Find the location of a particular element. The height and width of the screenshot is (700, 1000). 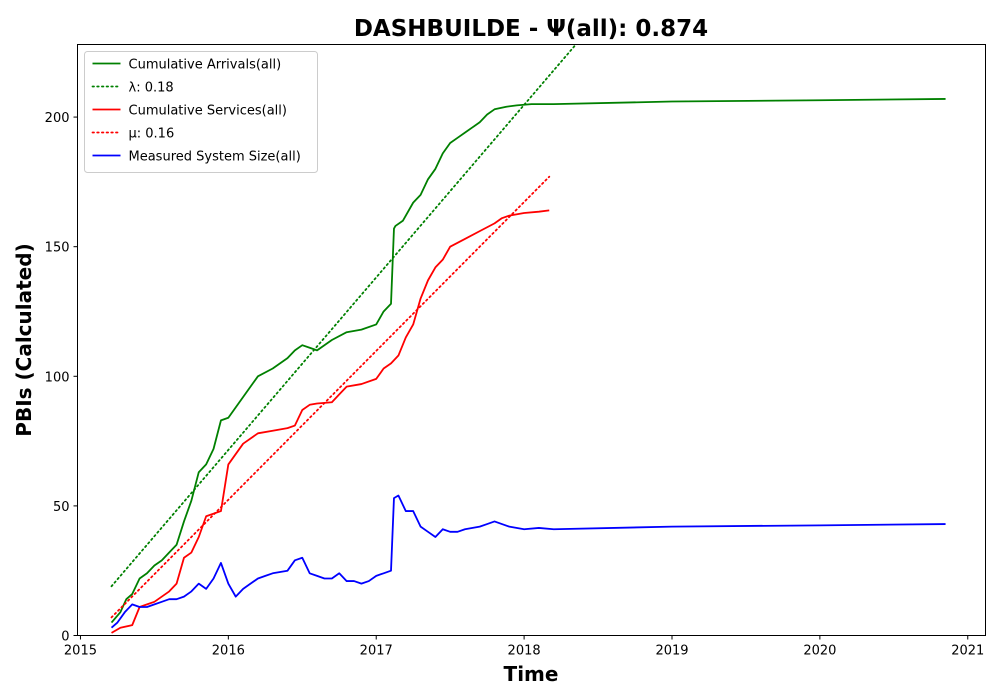

legend-box is located at coordinates (201, 112).